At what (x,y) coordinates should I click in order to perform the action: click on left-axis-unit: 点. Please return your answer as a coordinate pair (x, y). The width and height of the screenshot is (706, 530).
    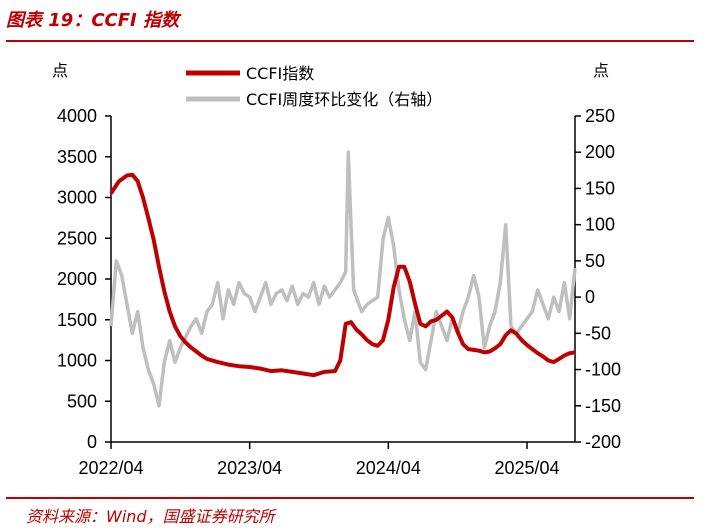
    Looking at the image, I should click on (60, 70).